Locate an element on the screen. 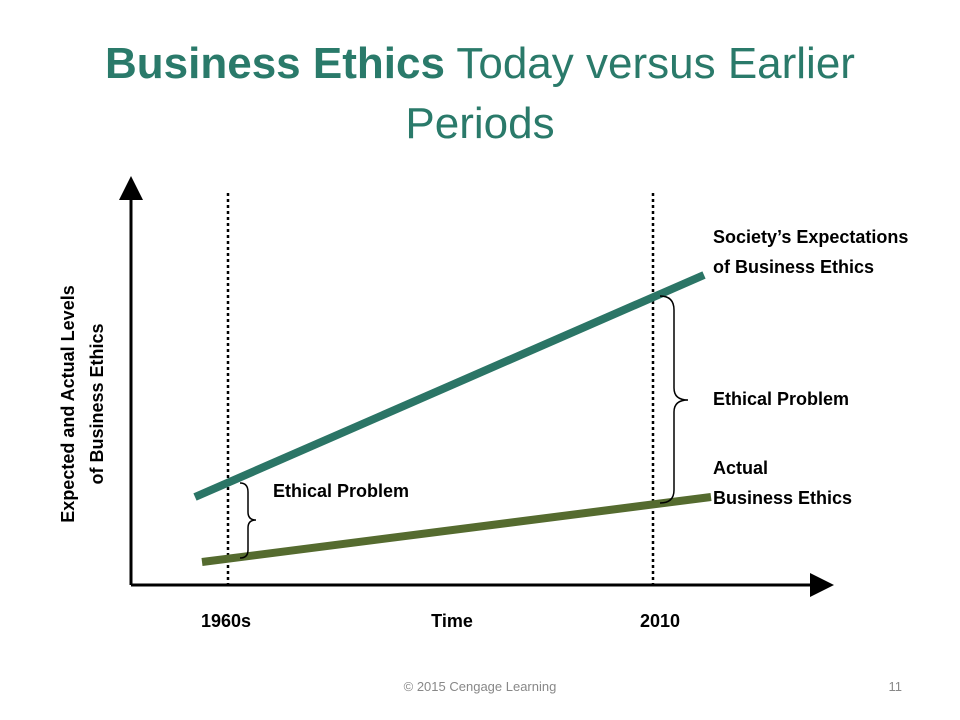  title: Business Ethics Today versus Earlier is located at coordinates (480, 63).